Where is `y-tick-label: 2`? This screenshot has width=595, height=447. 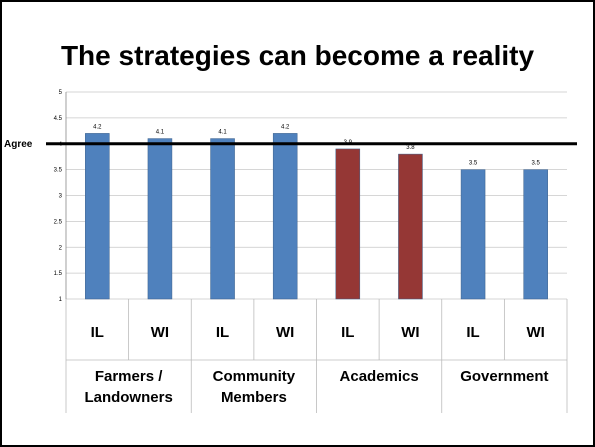
y-tick-label: 2 is located at coordinates (61, 248).